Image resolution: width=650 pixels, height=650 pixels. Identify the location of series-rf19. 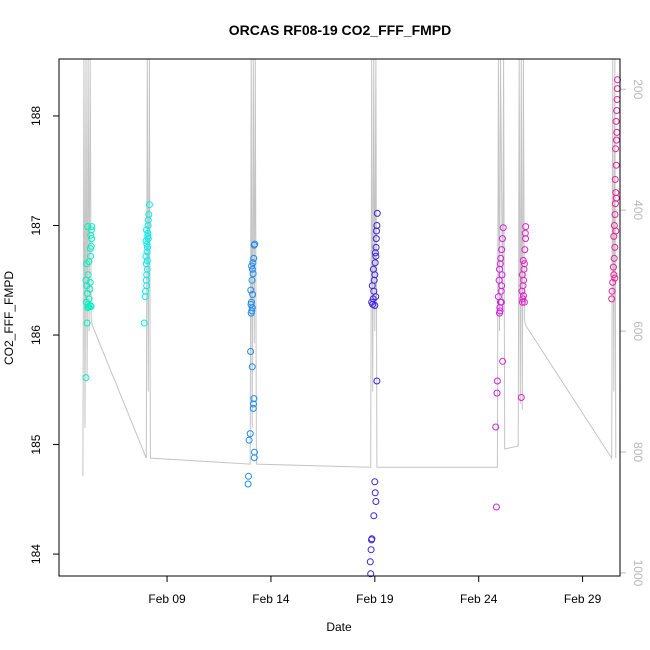
(614, 189).